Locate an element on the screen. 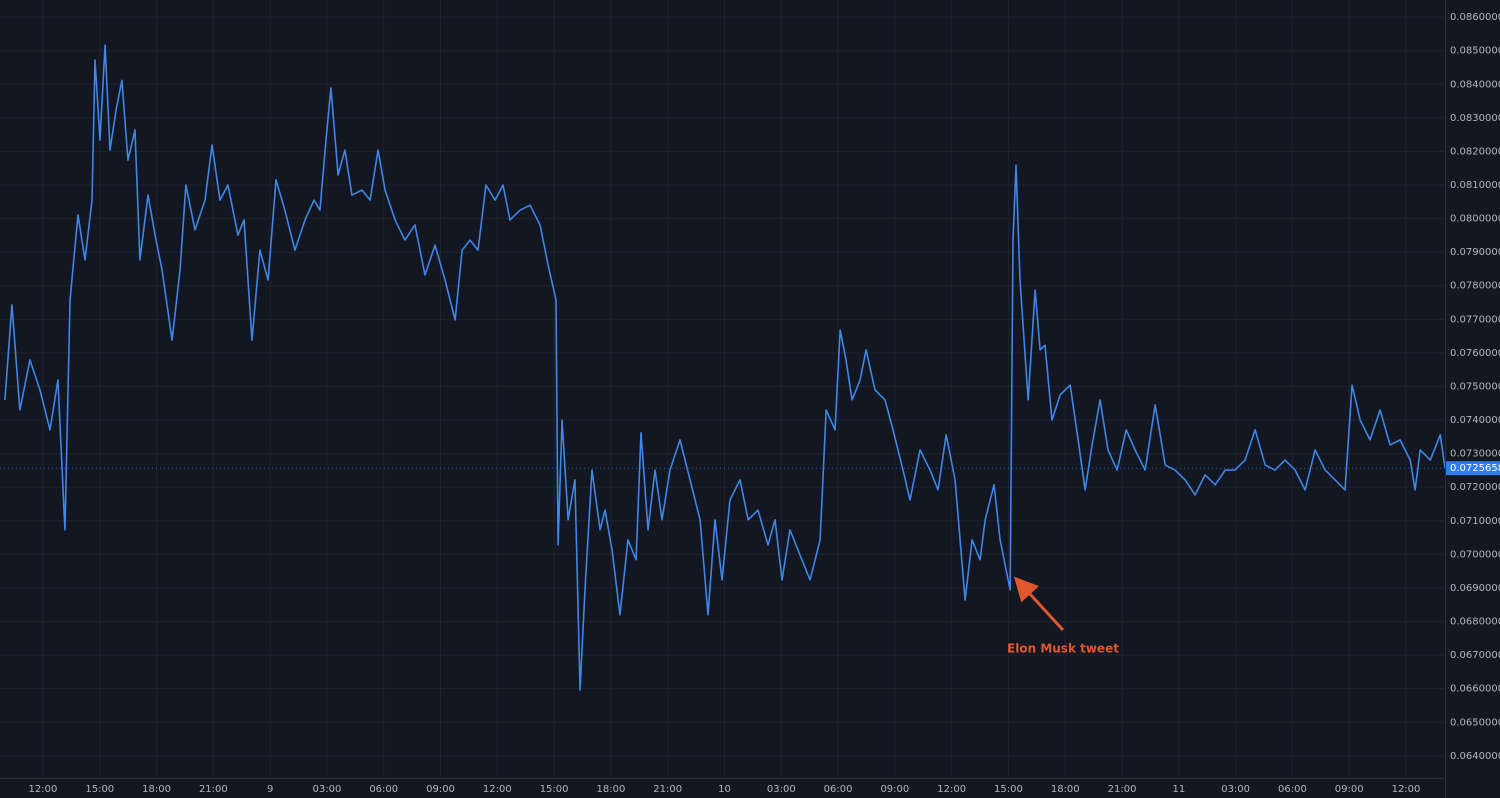 Image resolution: width=1500 pixels, height=798 pixels. y-tick-label: 0.08400000 is located at coordinates (1475, 84).